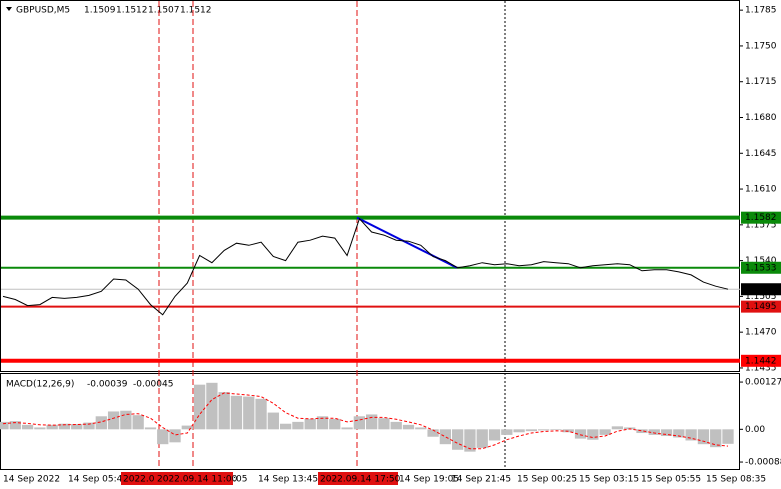  I want to click on current-price-label: 1.1512, so click(761, 290).